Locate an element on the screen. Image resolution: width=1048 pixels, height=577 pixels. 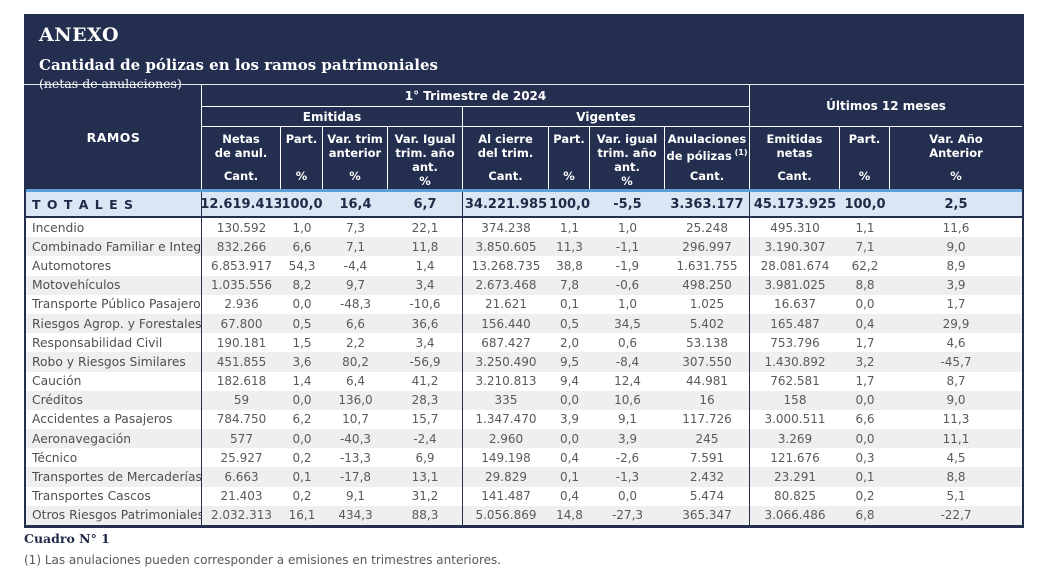
data-cell: 10,7 is located at coordinates (355, 419).